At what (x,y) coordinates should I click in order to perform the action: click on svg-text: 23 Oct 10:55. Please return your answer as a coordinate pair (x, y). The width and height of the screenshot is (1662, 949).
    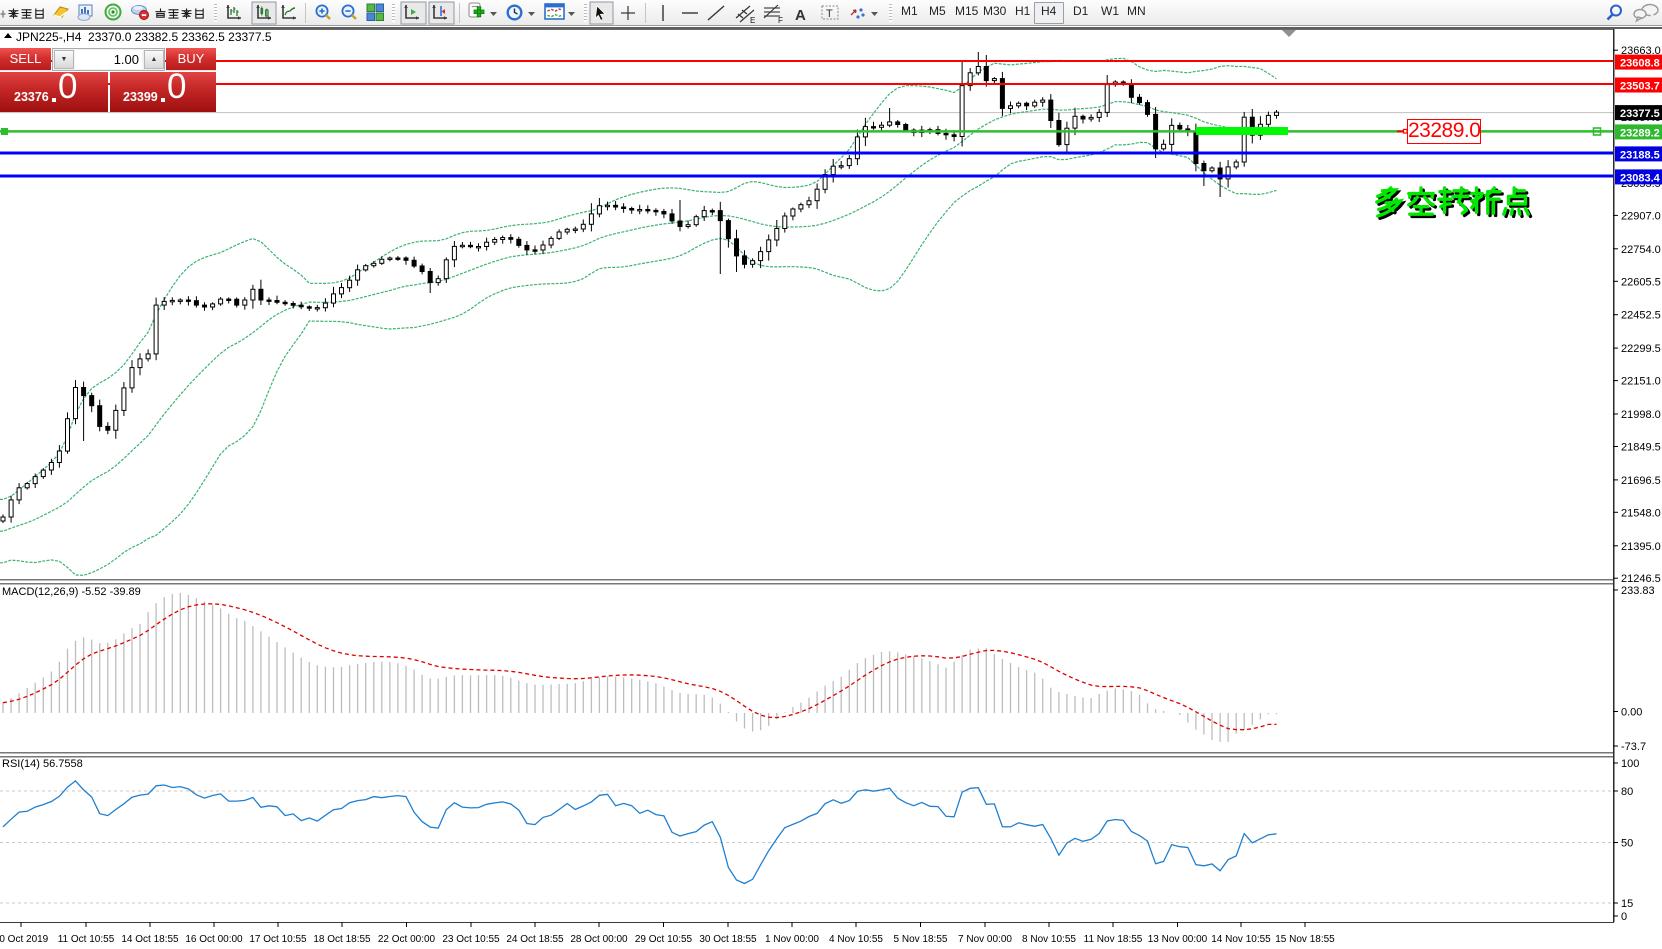
    Looking at the image, I should click on (471, 939).